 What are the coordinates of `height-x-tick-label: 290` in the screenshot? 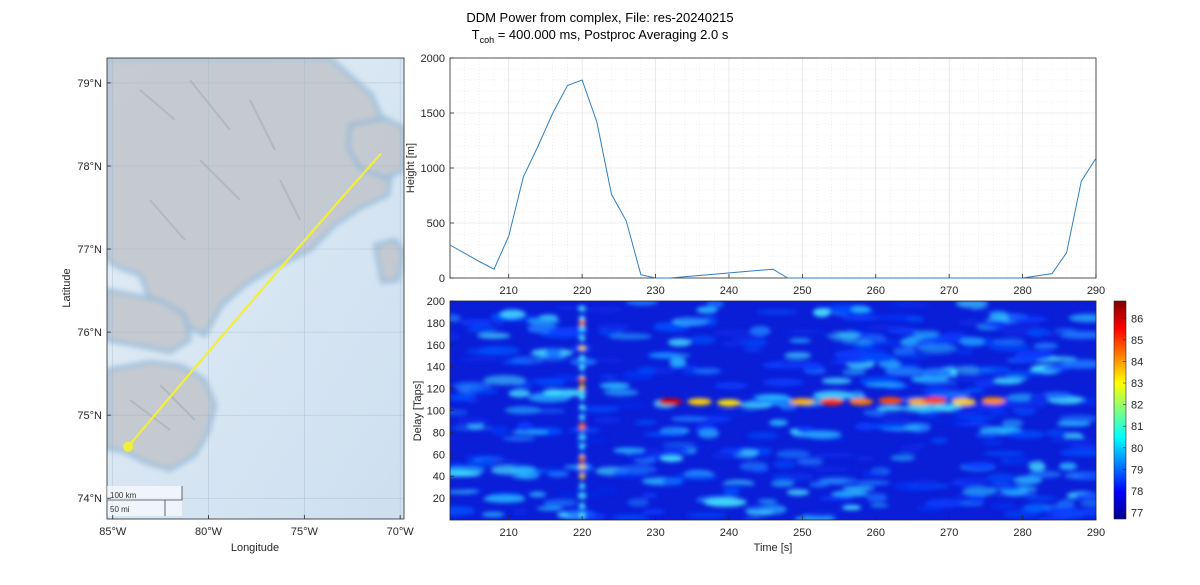 It's located at (1096, 291).